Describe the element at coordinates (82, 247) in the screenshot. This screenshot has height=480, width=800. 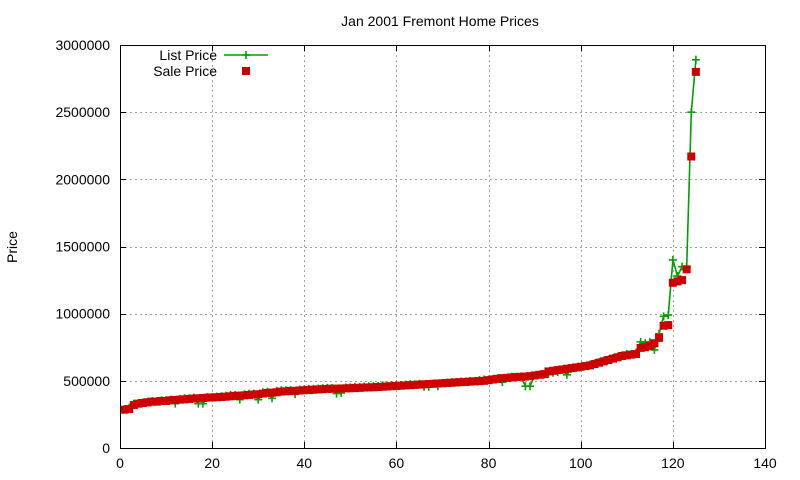
I see `y-tick-label: 1500000` at that location.